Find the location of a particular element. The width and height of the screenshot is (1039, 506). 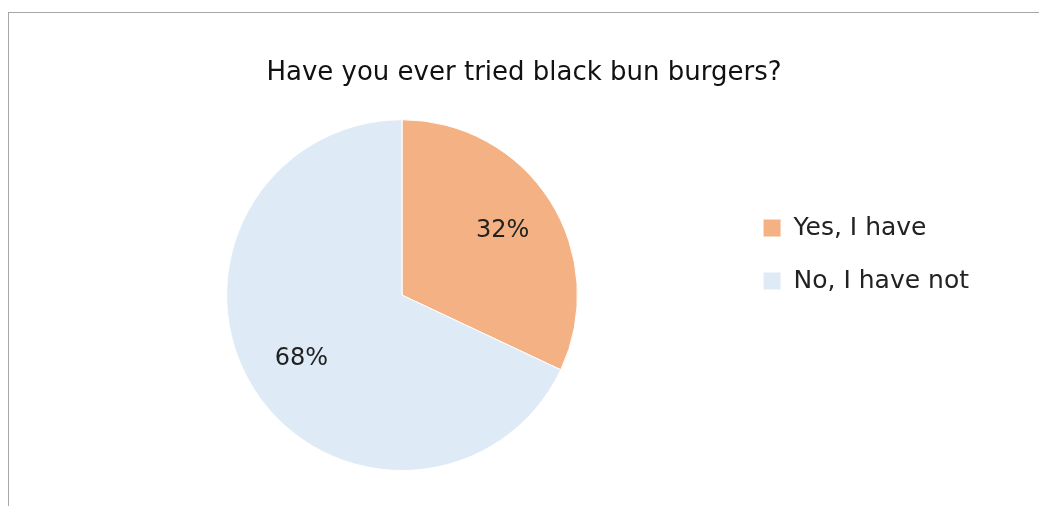

legend-label: No, I have not is located at coordinates (881, 279).